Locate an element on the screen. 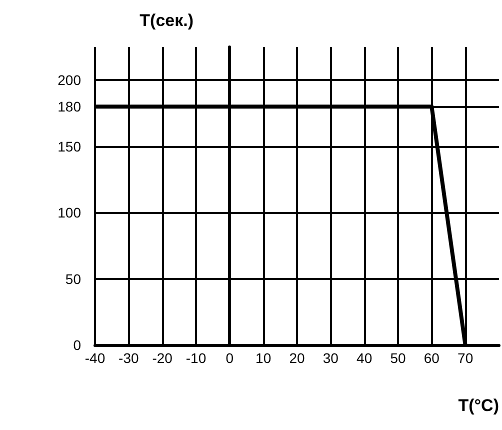 This screenshot has width=502, height=430. x-tick-label: 70 is located at coordinates (466, 358).